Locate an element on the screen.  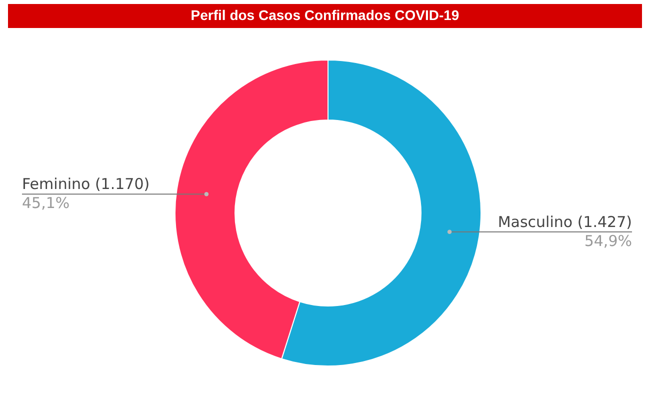
chart-title: Perfil dos Casos Confirmados COVID-19 is located at coordinates (325, 15).